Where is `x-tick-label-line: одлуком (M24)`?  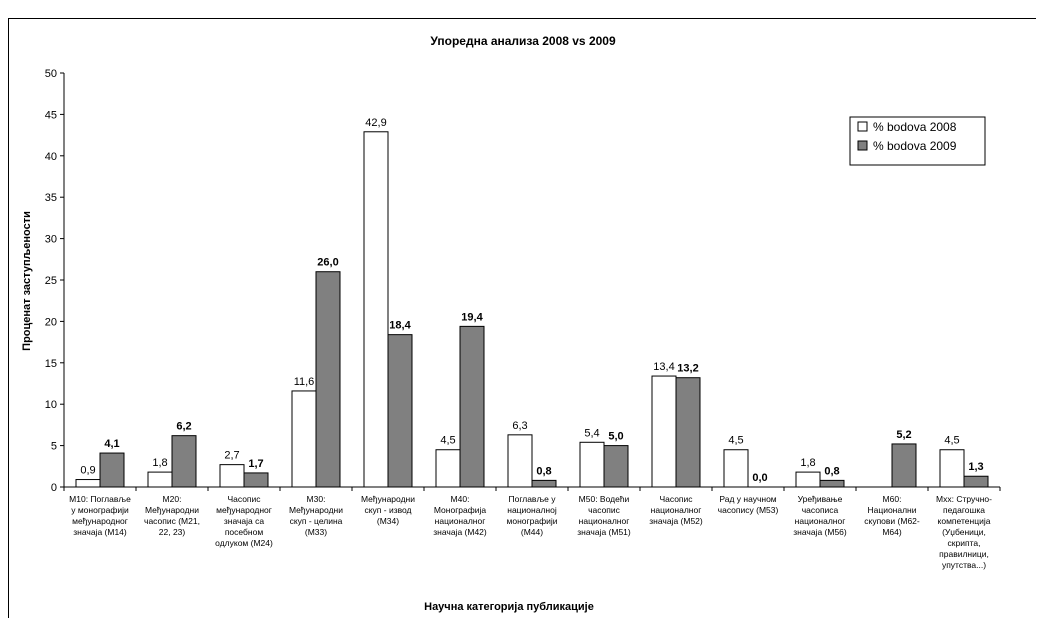 x-tick-label-line: одлуком (M24) is located at coordinates (244, 543).